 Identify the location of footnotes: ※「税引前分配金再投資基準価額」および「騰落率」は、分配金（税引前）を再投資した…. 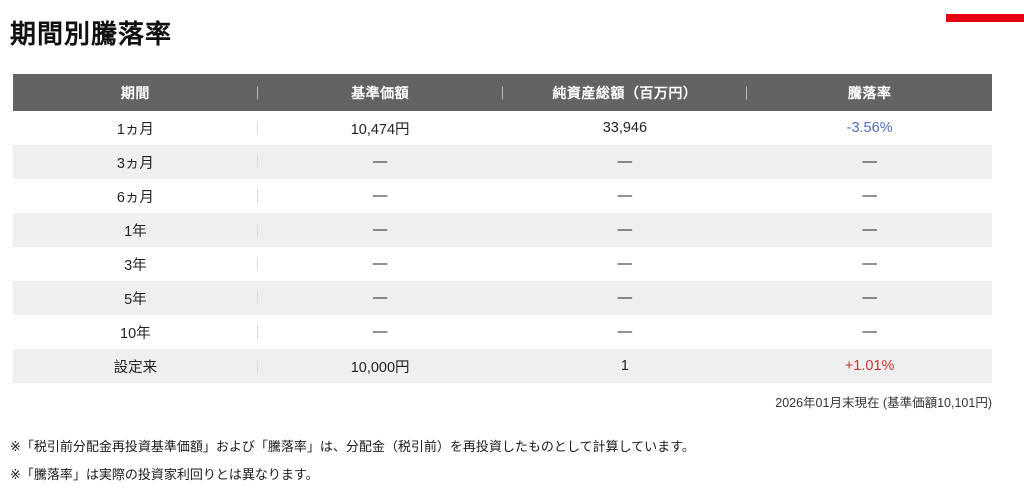
(517, 459).